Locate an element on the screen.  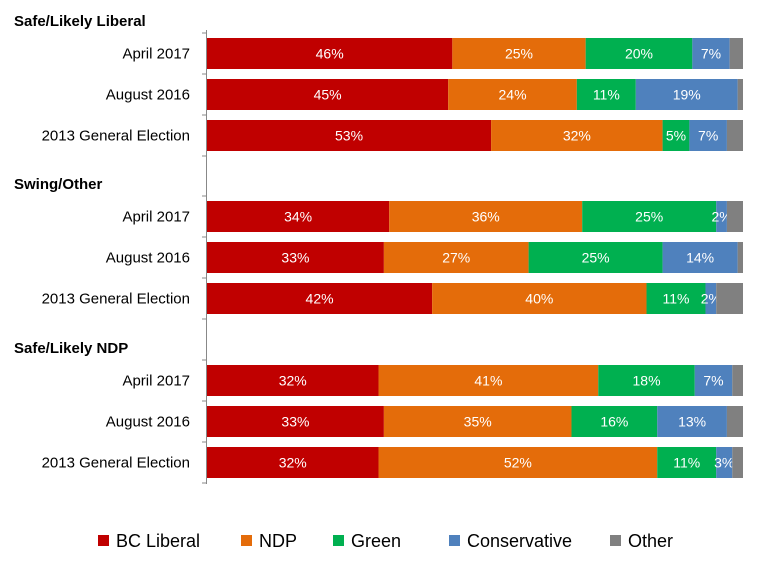
bar-value-label: 41% is located at coordinates (488, 381).